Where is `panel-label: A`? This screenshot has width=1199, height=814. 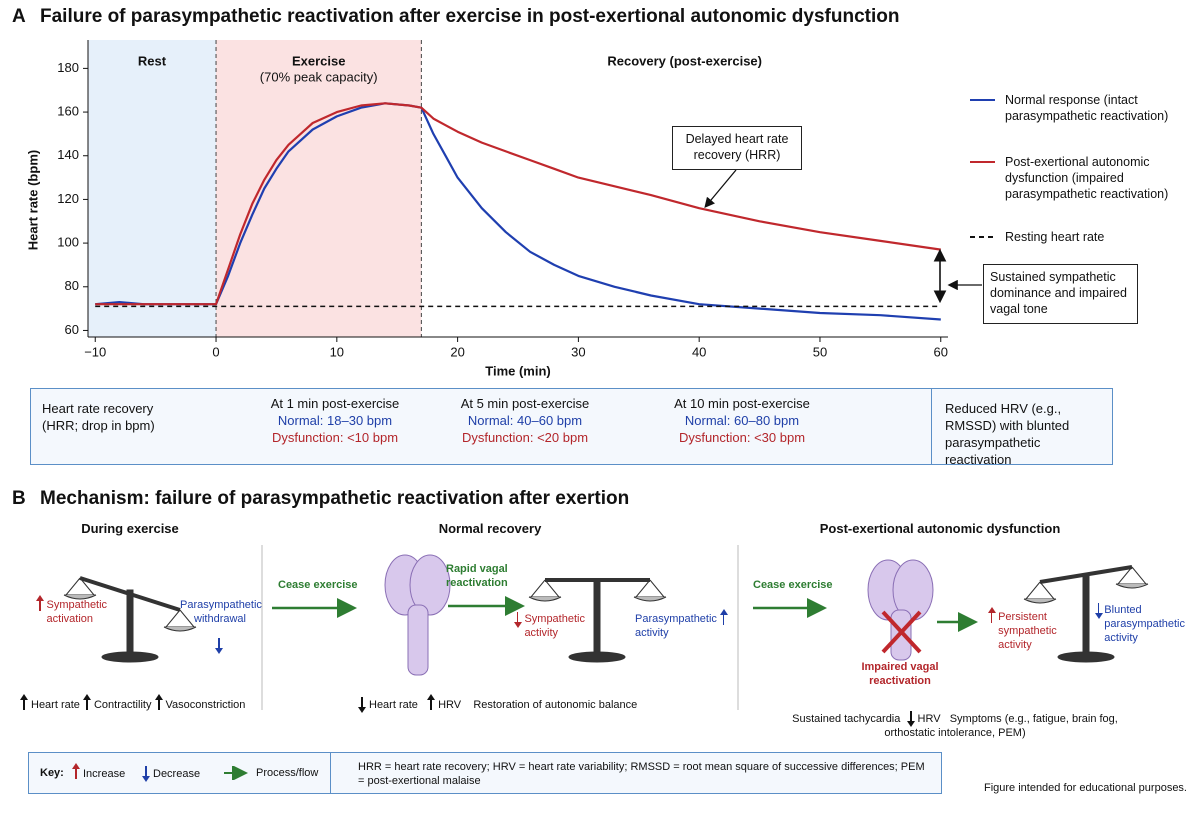
panel-label: A is located at coordinates (19, 16).